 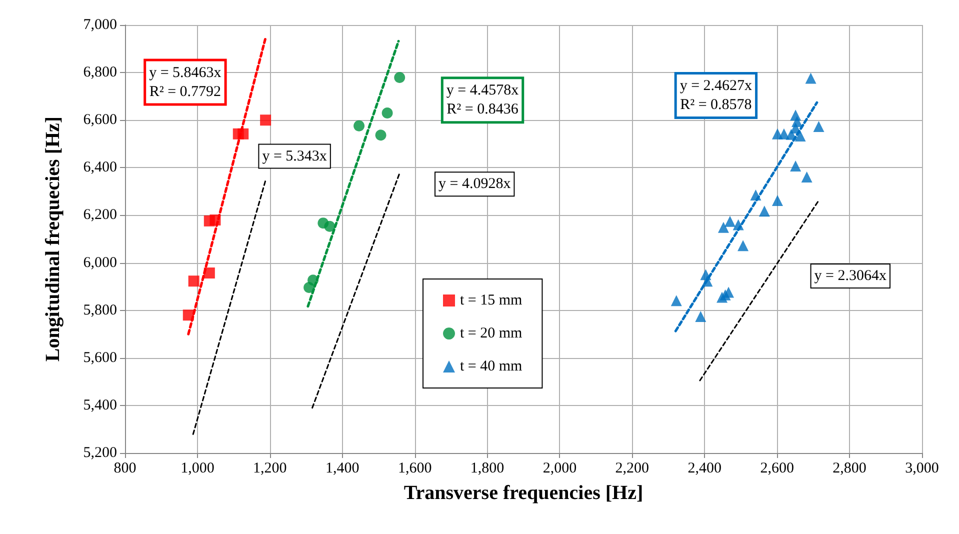 What do you see at coordinates (415, 468) in the screenshot?
I see `x-tick-label: 1,600` at bounding box center [415, 468].